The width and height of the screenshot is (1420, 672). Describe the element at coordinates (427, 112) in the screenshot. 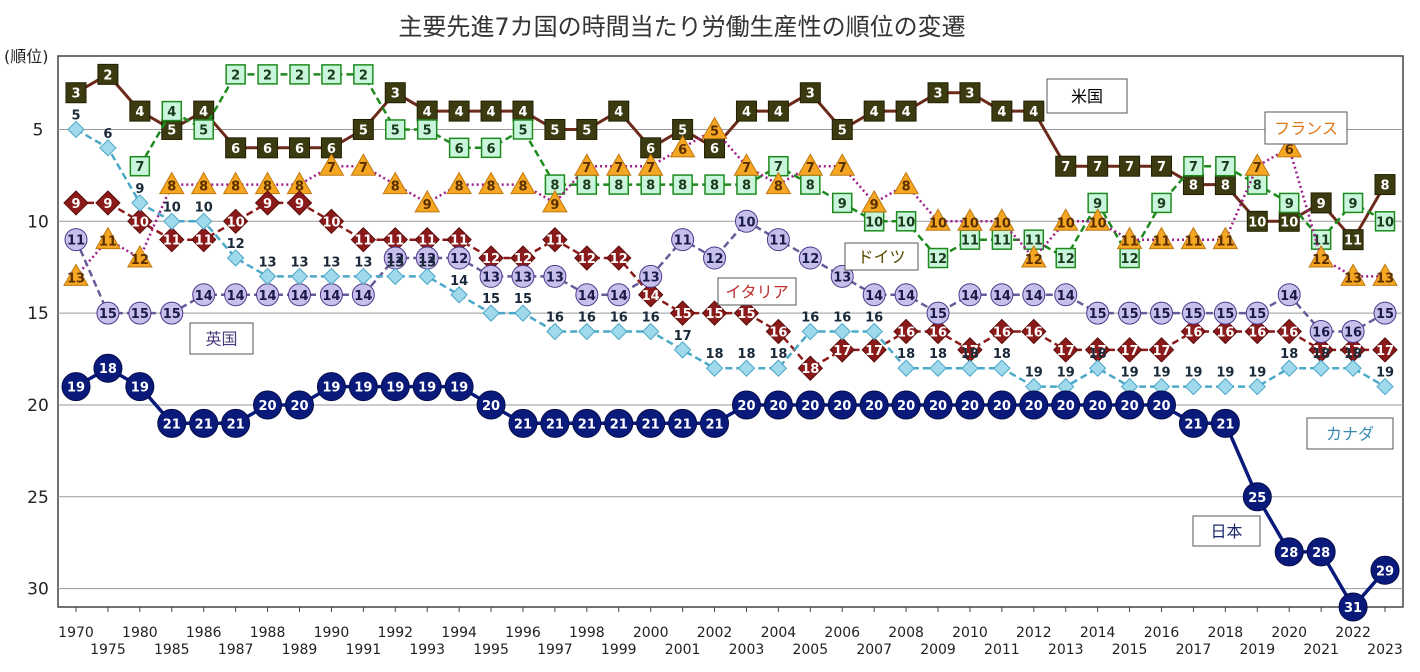

I see `data-label: 4` at that location.